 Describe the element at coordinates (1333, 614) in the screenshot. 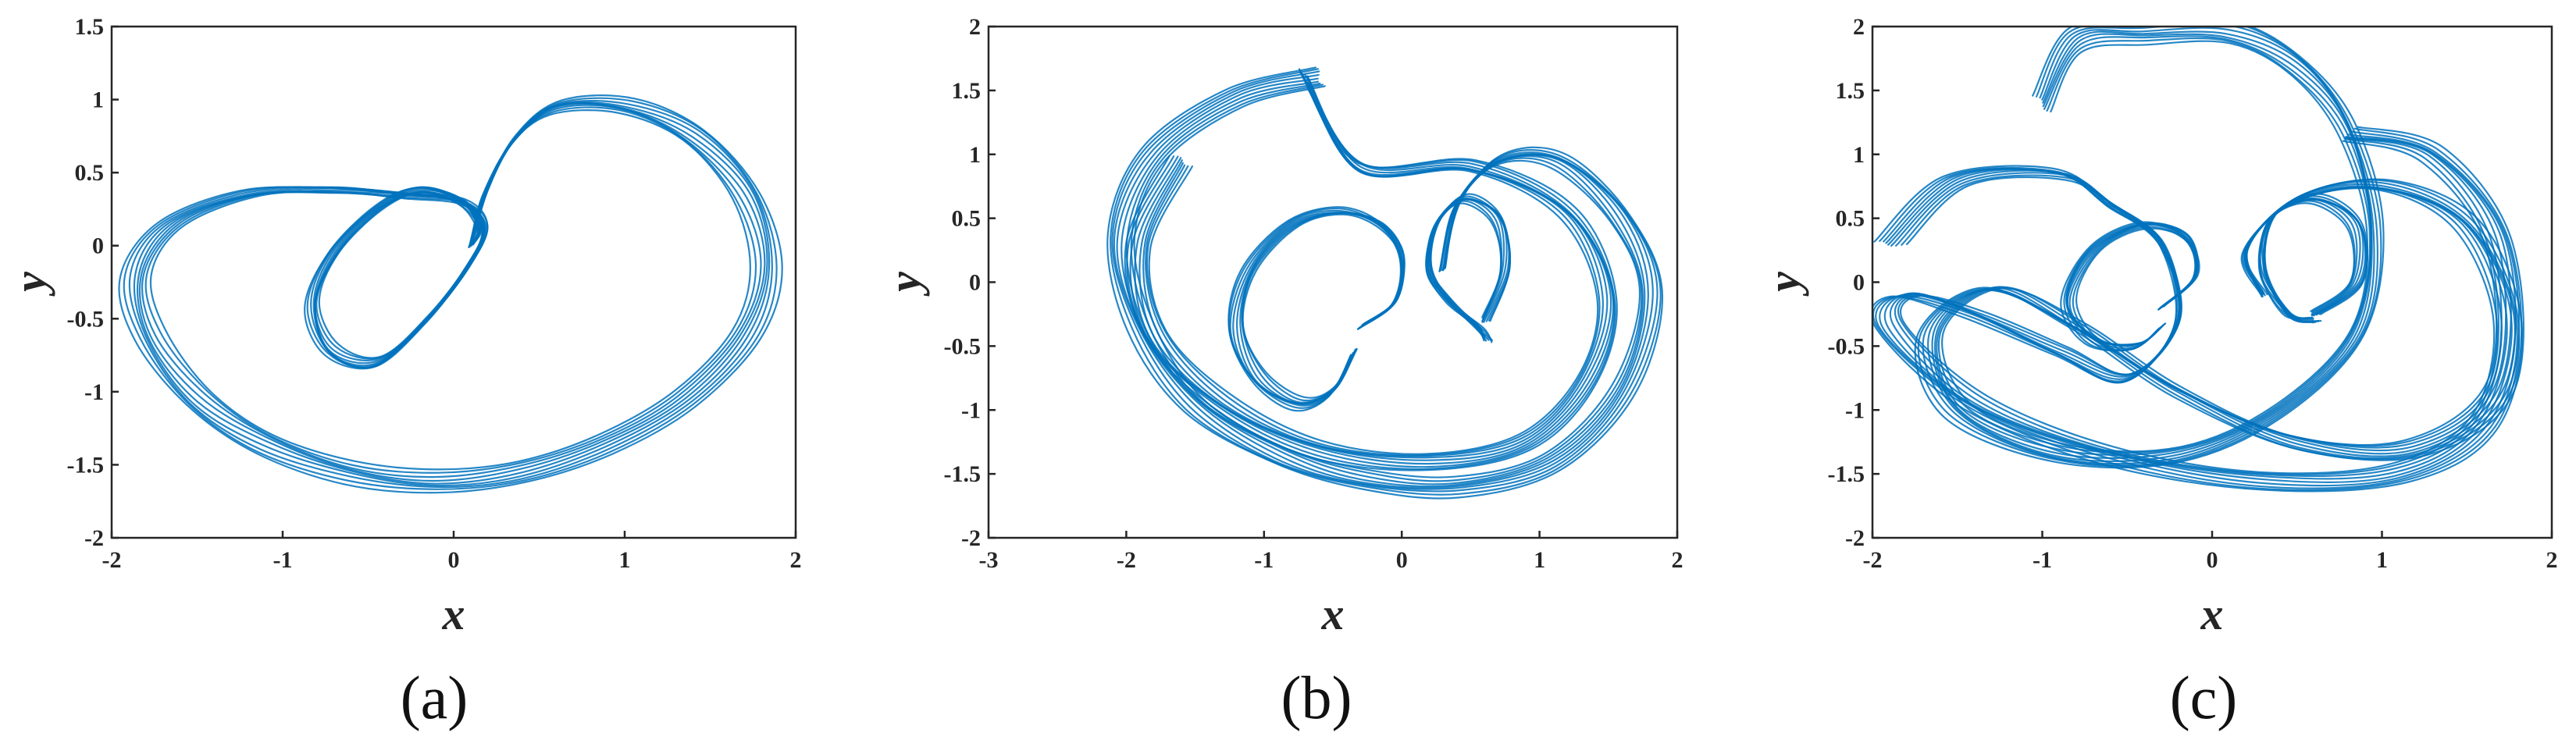

I see `panel-b-xlabel: x` at that location.